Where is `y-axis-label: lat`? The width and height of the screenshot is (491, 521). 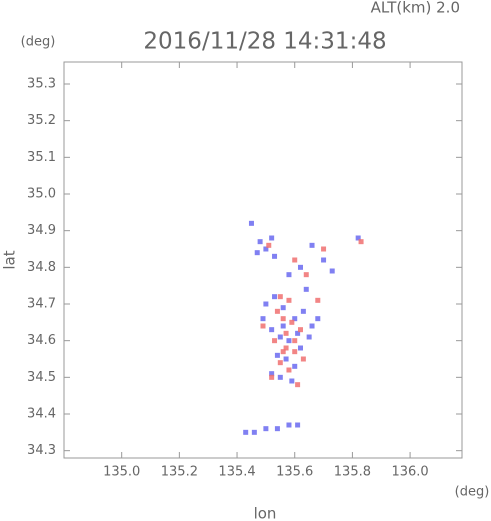
y-axis-label: lat is located at coordinates (10, 259).